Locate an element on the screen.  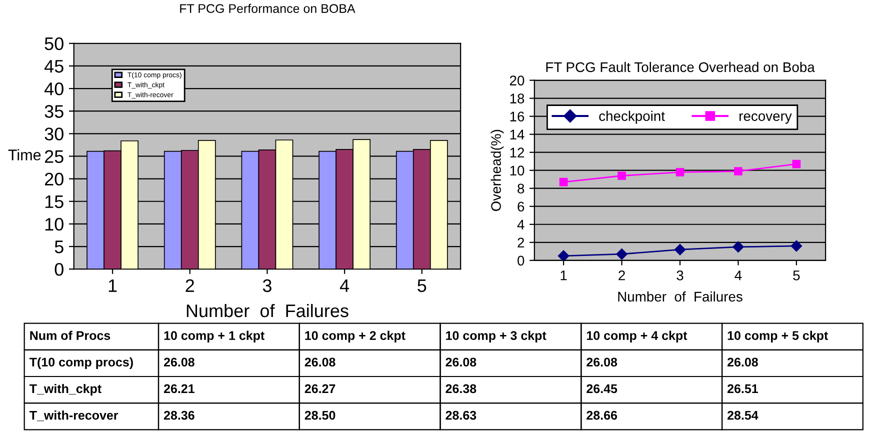
text: T_with_ckpt is located at coordinates (66, 390).